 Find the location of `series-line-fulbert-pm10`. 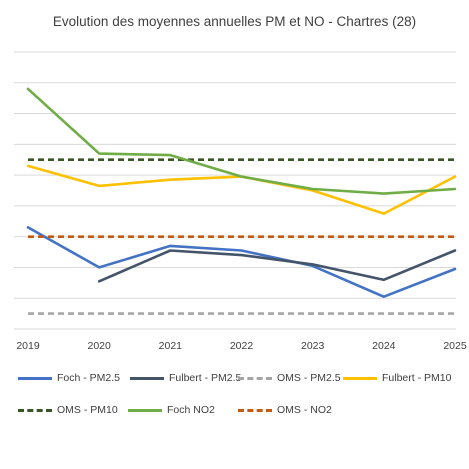

series-line-fulbert-pm10 is located at coordinates (241, 189).